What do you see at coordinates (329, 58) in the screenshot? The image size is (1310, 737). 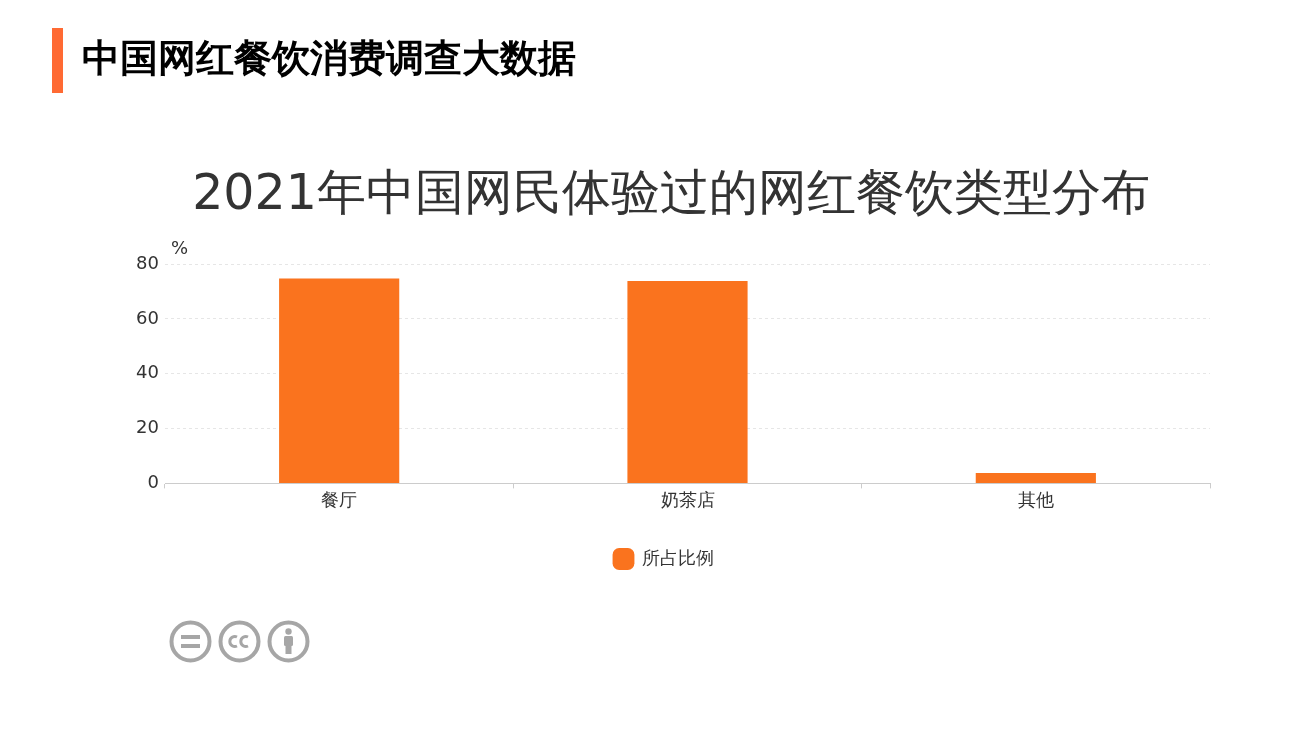 I see `chart-title: 中国网红餐饮消费调查大数据` at bounding box center [329, 58].